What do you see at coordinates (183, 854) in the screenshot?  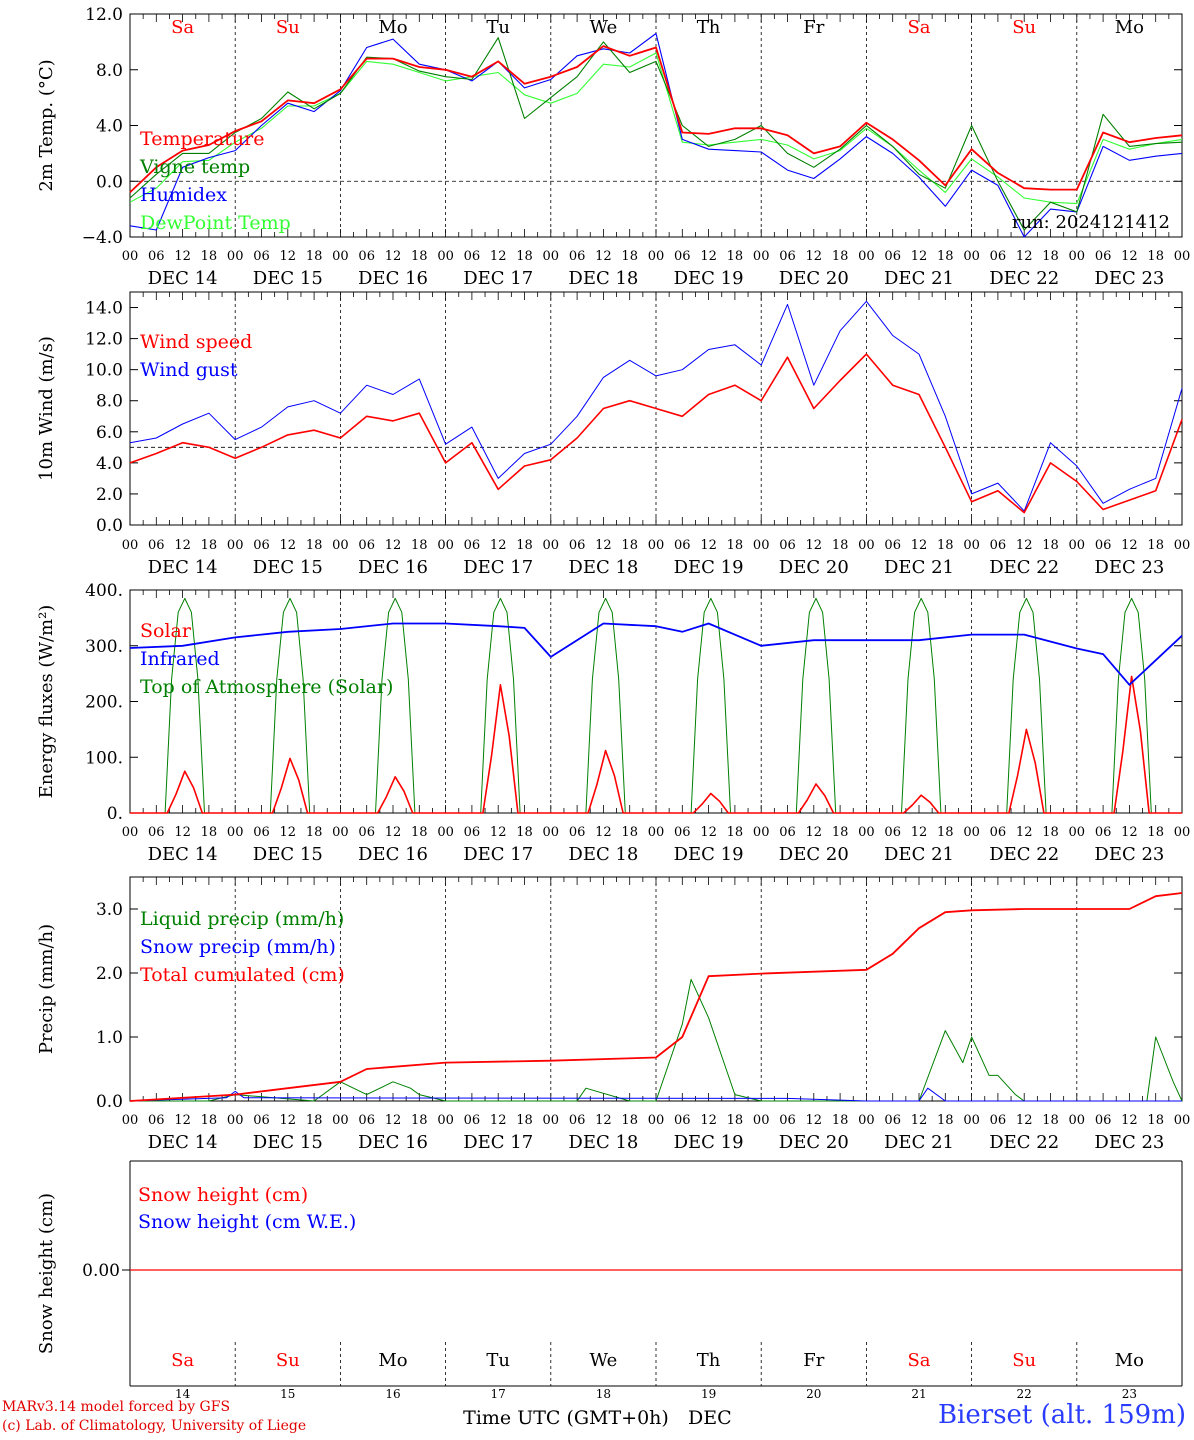 I see `energy-date-label: DEC 14` at bounding box center [183, 854].